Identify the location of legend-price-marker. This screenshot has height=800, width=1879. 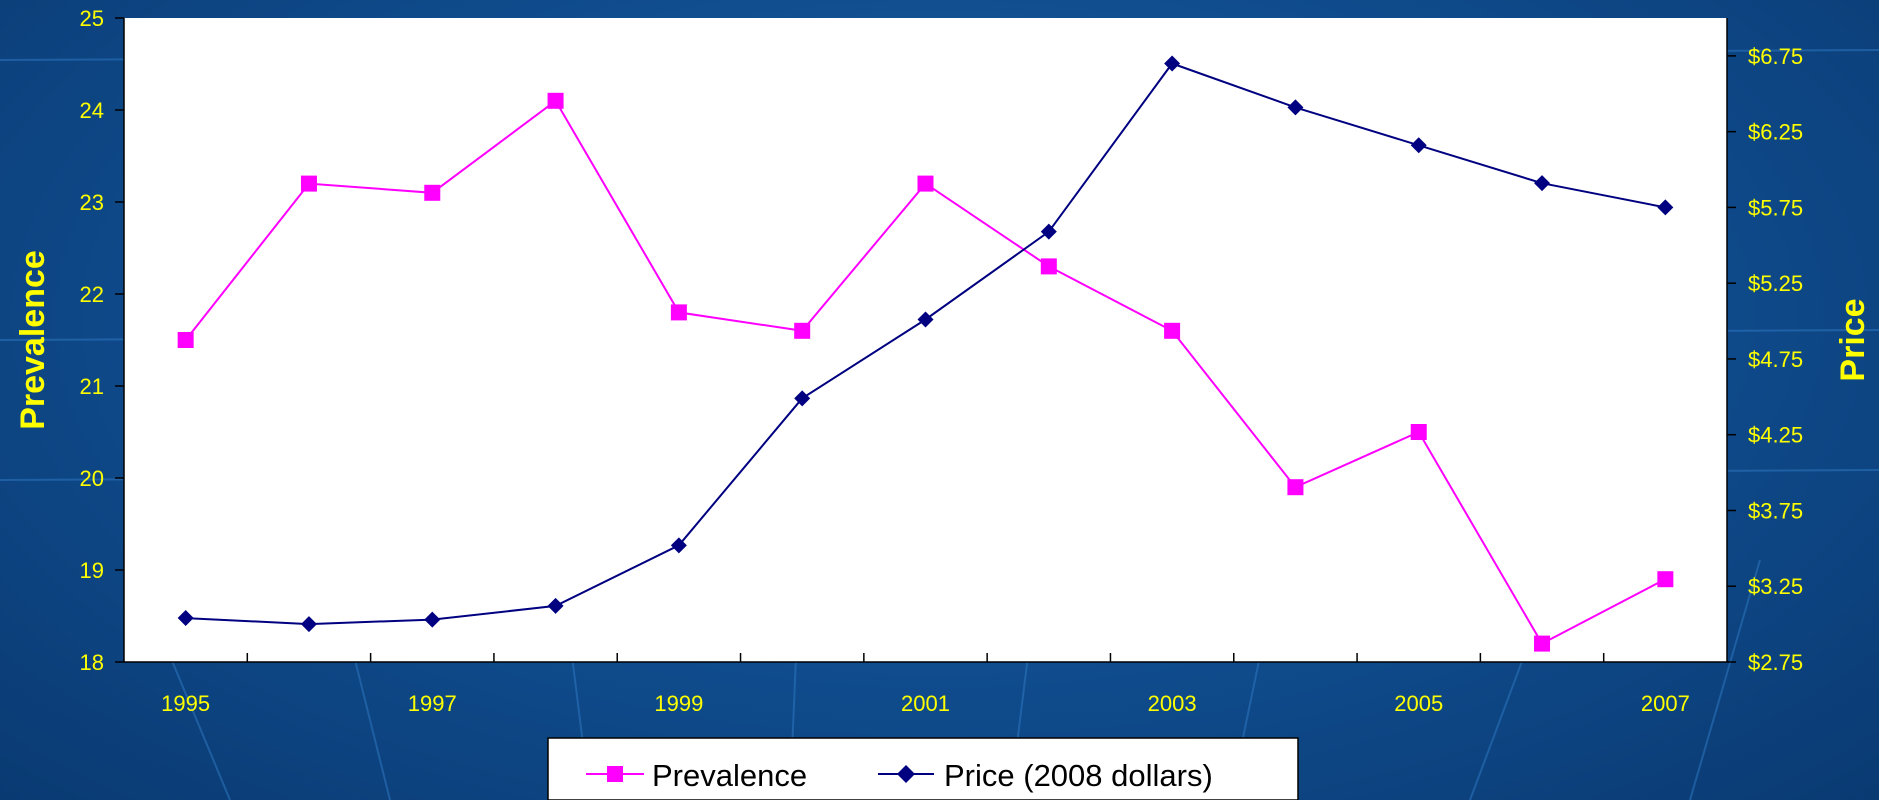
(906, 774).